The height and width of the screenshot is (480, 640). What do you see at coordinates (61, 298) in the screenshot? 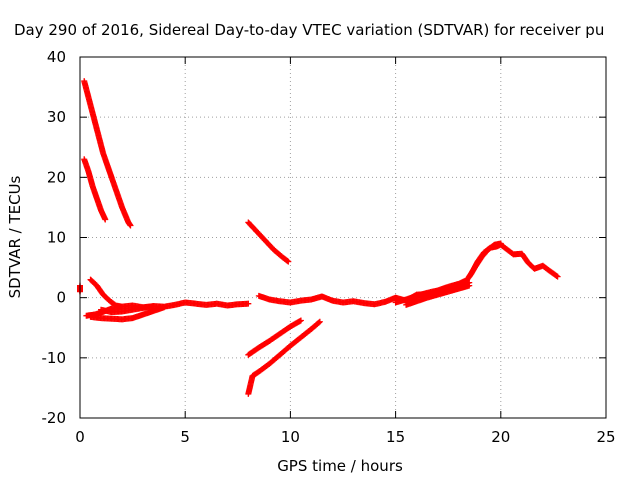
I see `y-tick-label: 0` at bounding box center [61, 298].